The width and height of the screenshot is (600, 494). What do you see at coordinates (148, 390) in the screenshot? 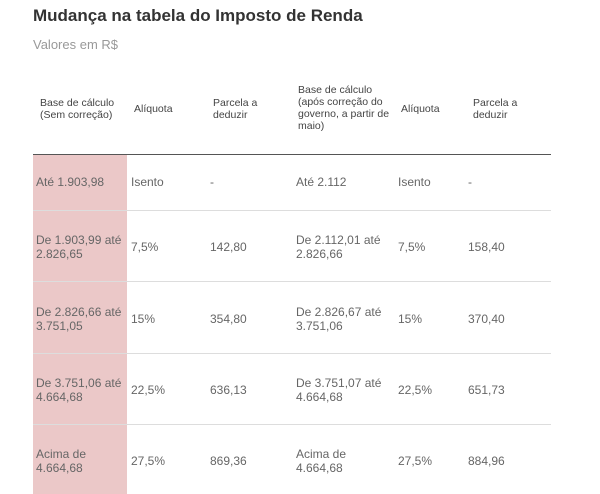
I see `row-cell-aliquota-1: 22,5%` at bounding box center [148, 390].